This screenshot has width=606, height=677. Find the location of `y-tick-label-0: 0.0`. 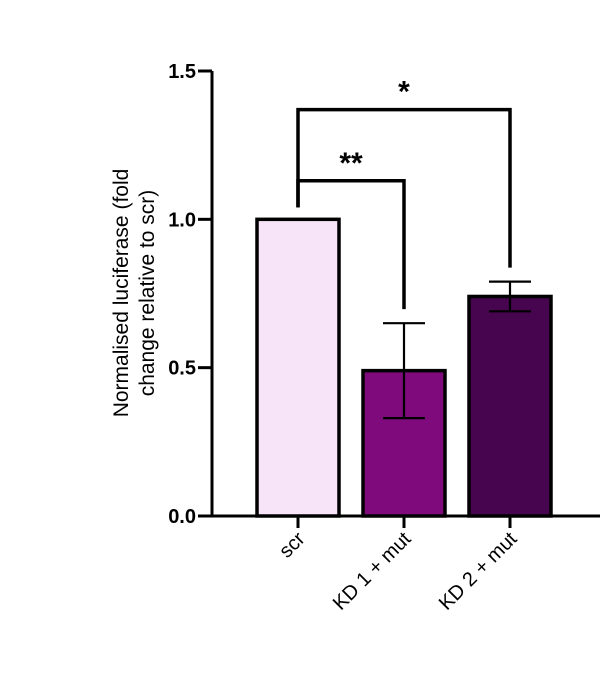

y-tick-label-0: 0.0 is located at coordinates (182, 517).